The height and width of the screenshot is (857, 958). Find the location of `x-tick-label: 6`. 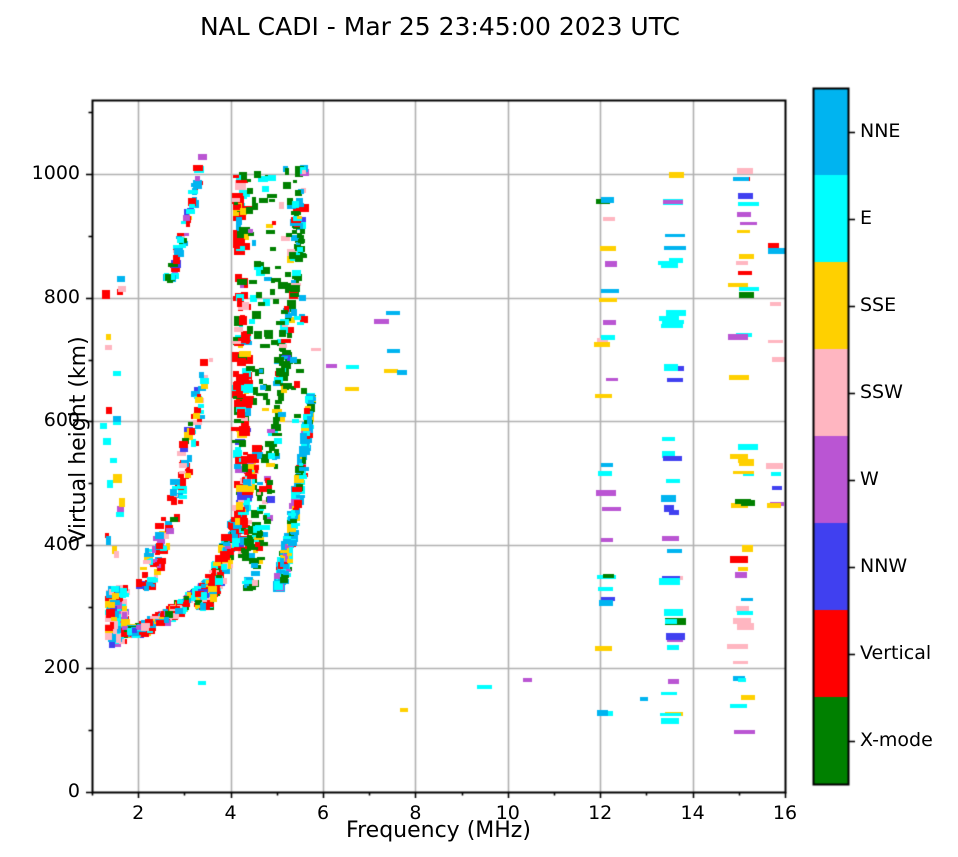

x-tick-label: 6 is located at coordinates (323, 813).